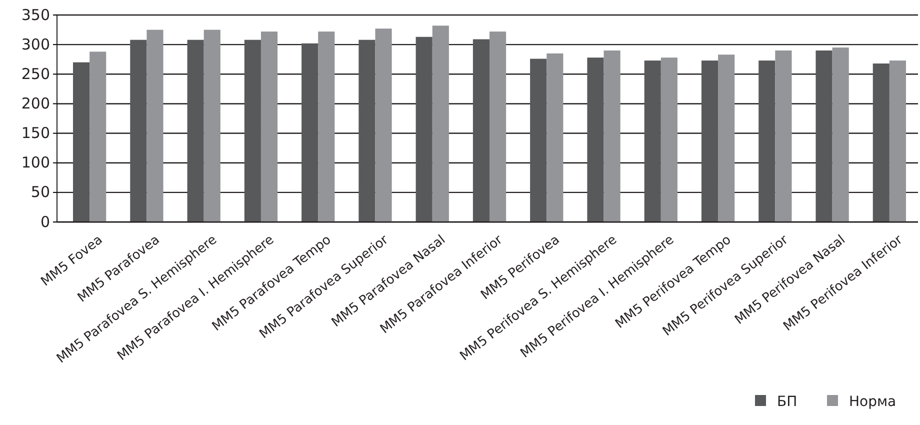 The height and width of the screenshot is (425, 920). I want to click on y-tick-label: 200, so click(35, 103).